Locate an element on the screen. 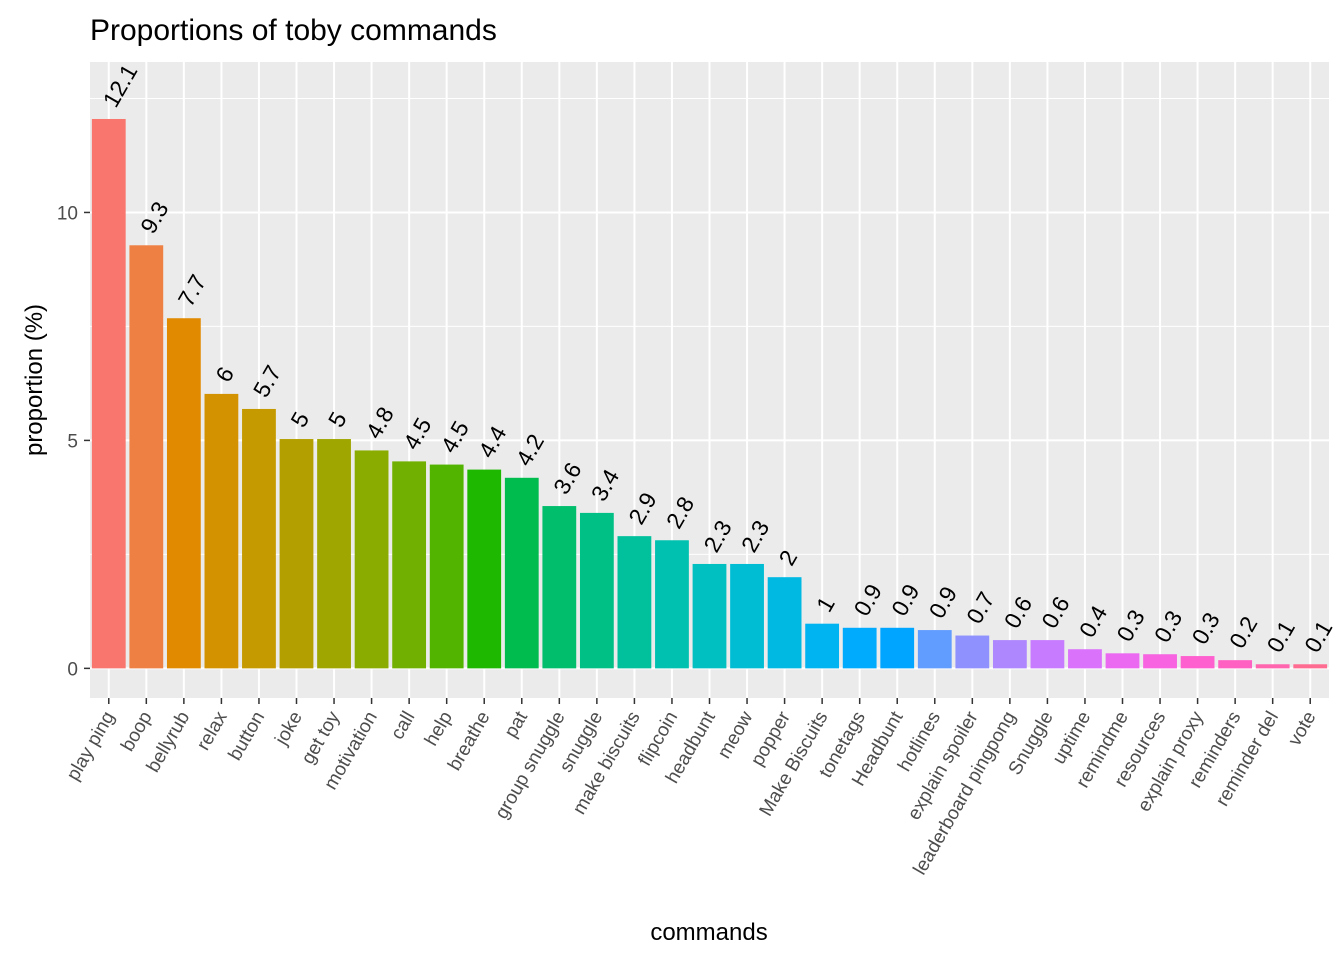  x-tick-label: help is located at coordinates (439, 729).